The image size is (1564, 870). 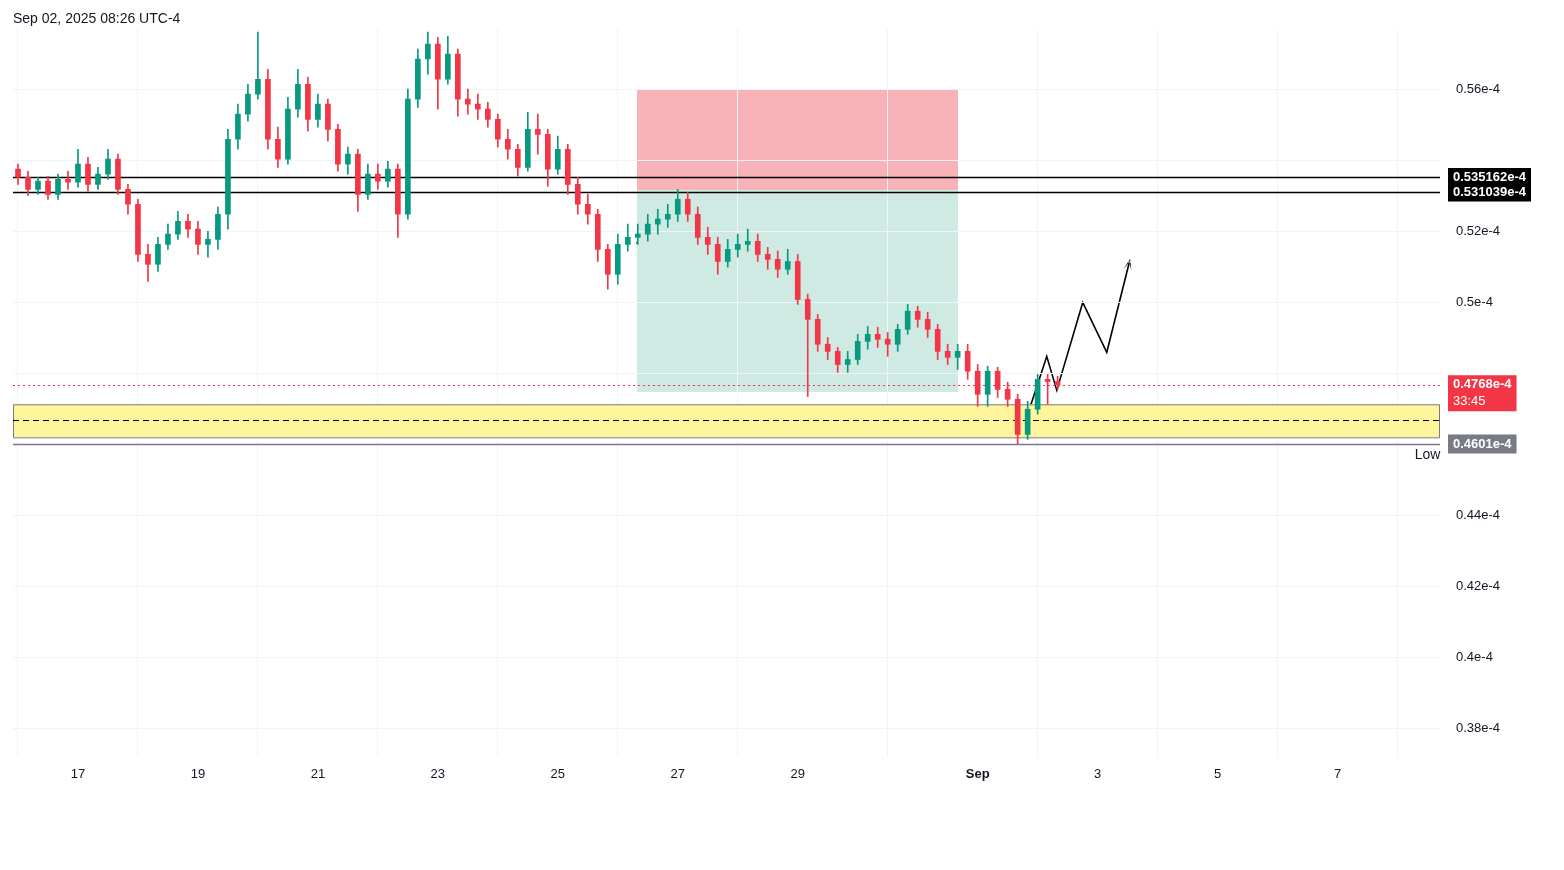 I want to click on ref-line-label: 0.4601e-4, so click(x=1483, y=443).